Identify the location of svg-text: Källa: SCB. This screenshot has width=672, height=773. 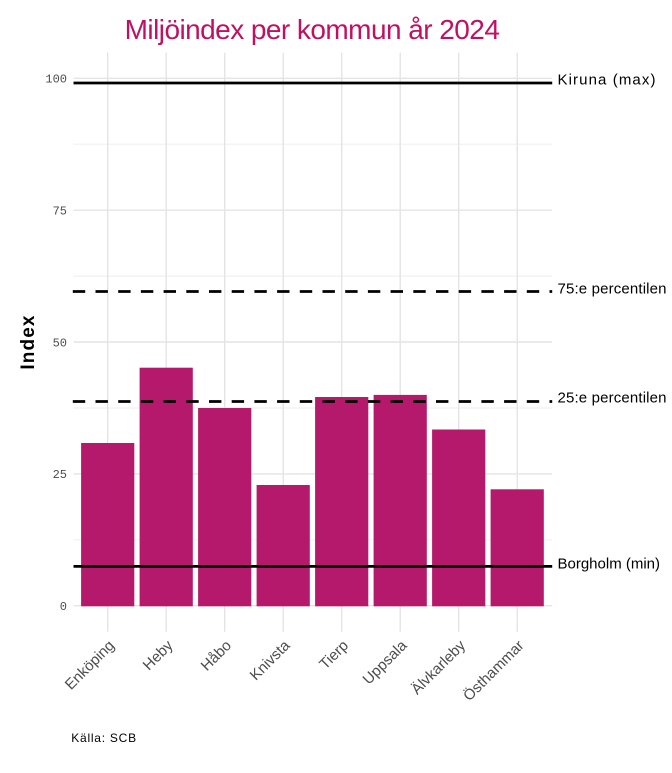
(104, 738).